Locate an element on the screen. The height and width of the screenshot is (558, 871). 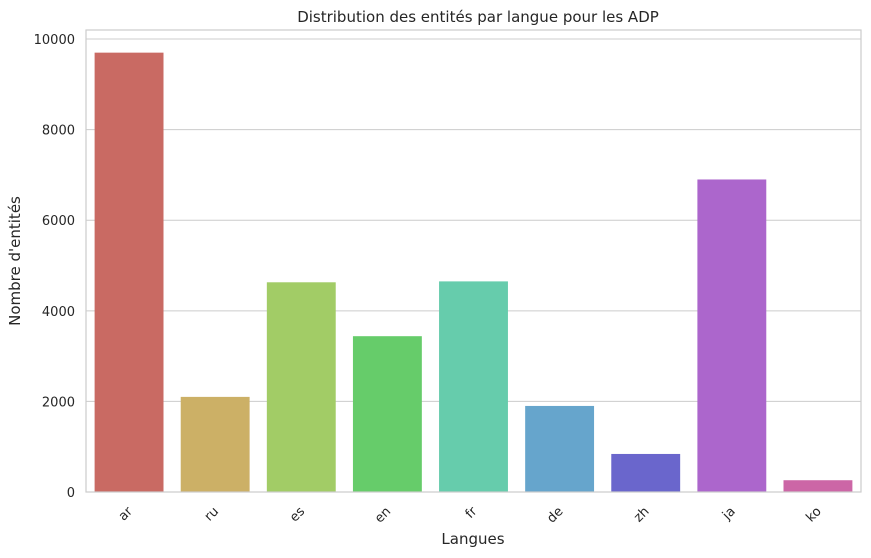
bar-ar is located at coordinates (129, 272).